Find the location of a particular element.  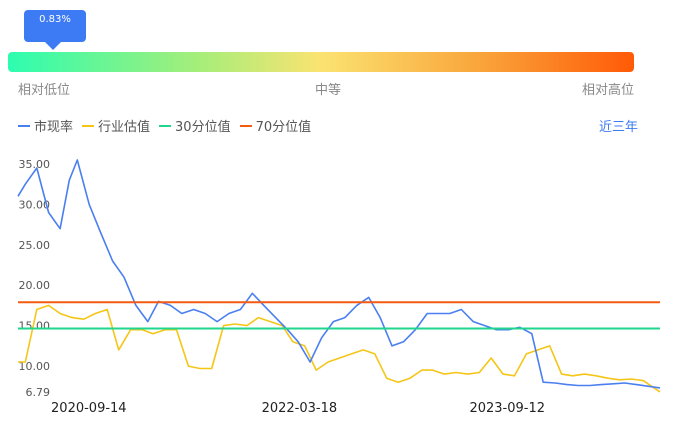

chart-legend: 市现率 行业估值 30分位值 70分位值 is located at coordinates (169, 125).